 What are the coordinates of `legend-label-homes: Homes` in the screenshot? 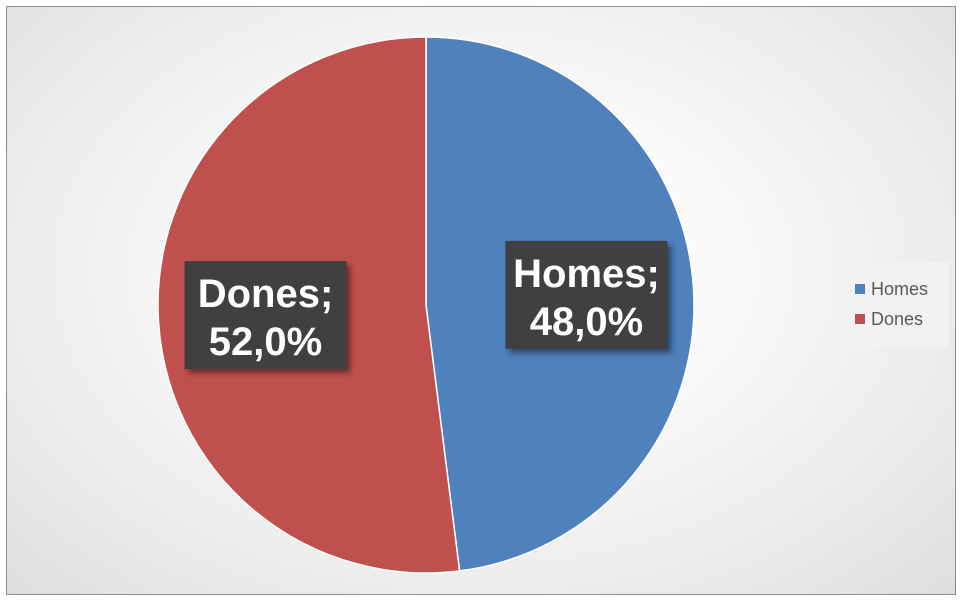 It's located at (900, 288).